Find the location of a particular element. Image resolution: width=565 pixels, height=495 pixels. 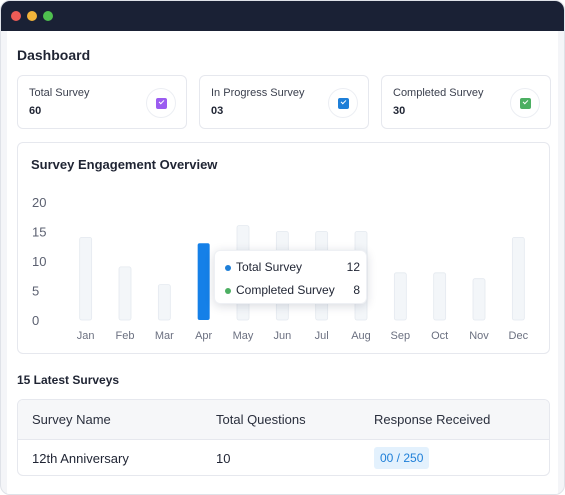

y-tick-label: 20 is located at coordinates (39, 202).